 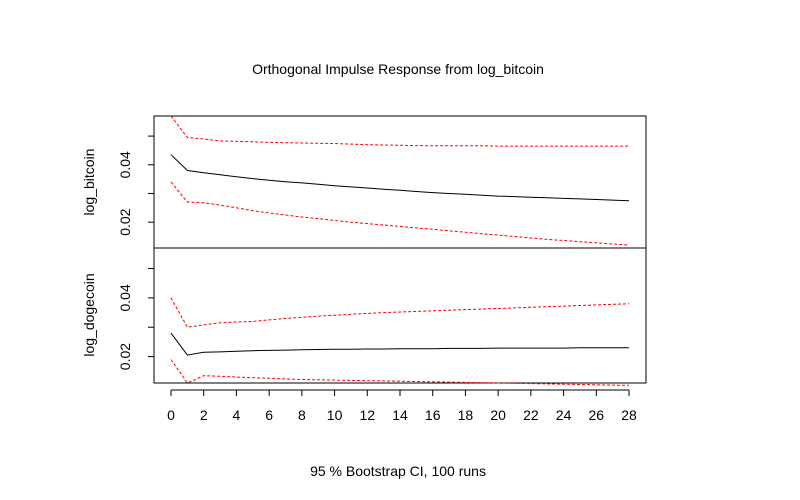 What do you see at coordinates (400, 415) in the screenshot?
I see `x-tick-label: 14` at bounding box center [400, 415].